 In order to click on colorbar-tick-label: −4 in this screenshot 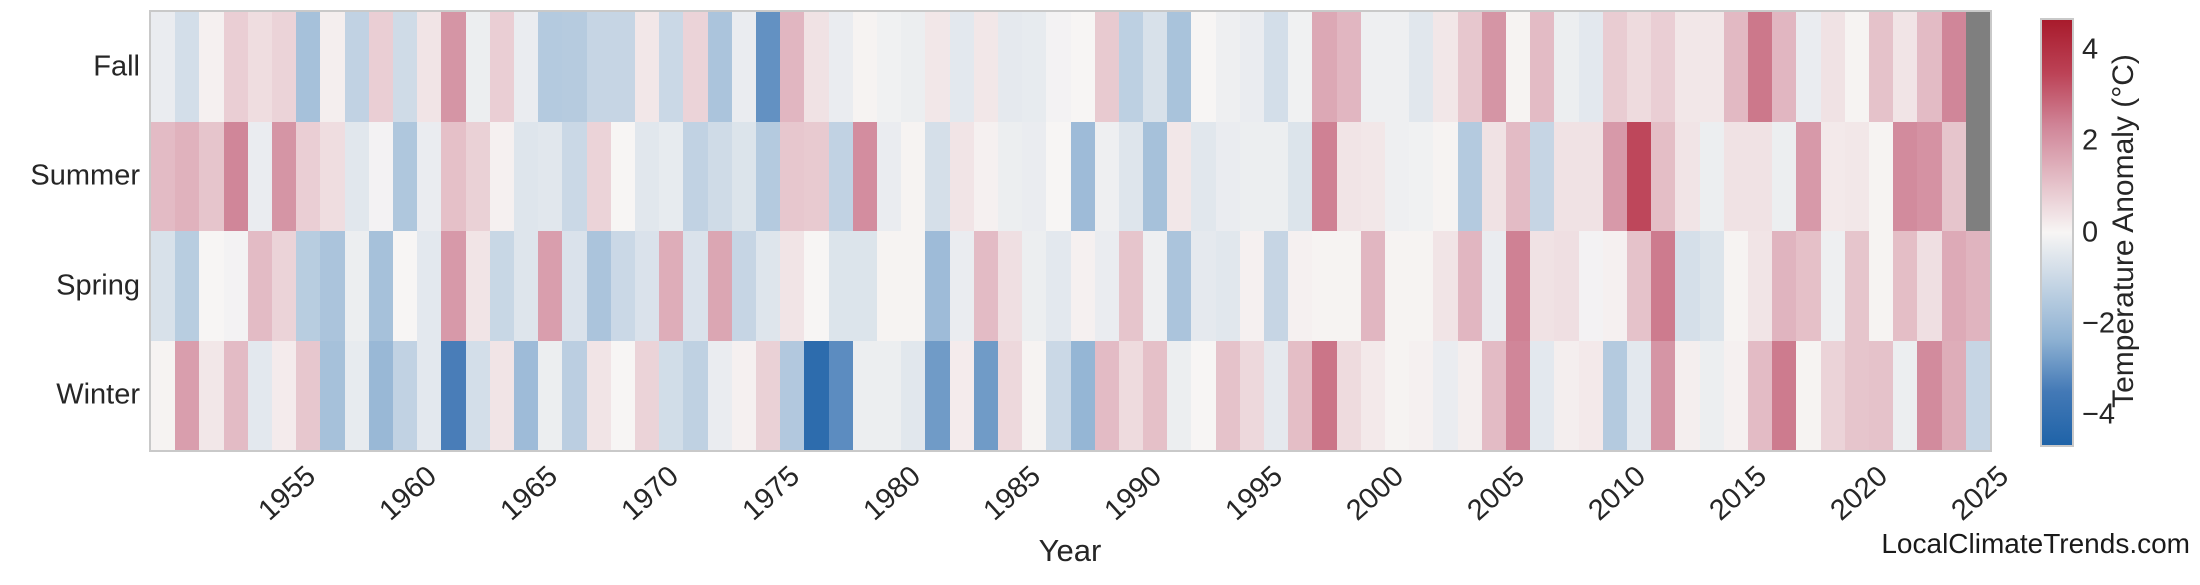, I will do `click(2099, 414)`.